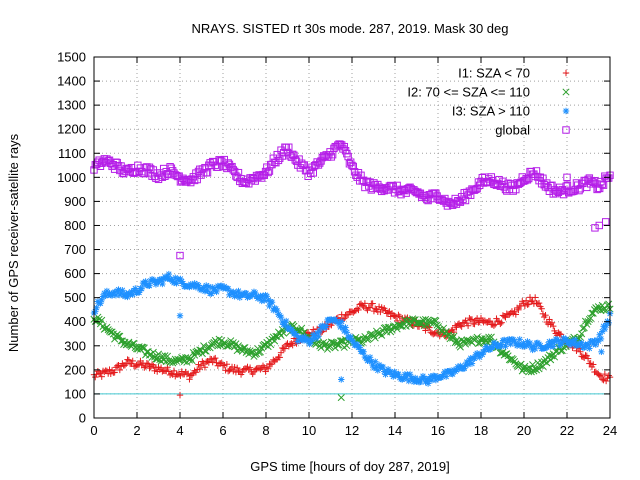  What do you see at coordinates (222, 430) in the screenshot?
I see `x-tick-label: 6` at bounding box center [222, 430].